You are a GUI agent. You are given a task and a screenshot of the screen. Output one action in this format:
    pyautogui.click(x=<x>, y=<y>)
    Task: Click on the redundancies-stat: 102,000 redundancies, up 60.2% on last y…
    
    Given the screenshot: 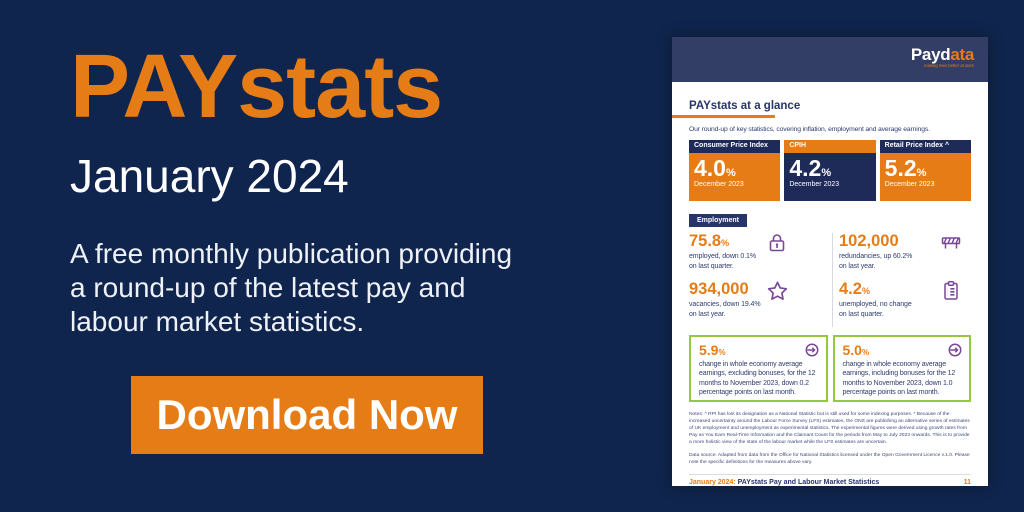 What is the action you would take?
    pyautogui.click(x=905, y=255)
    